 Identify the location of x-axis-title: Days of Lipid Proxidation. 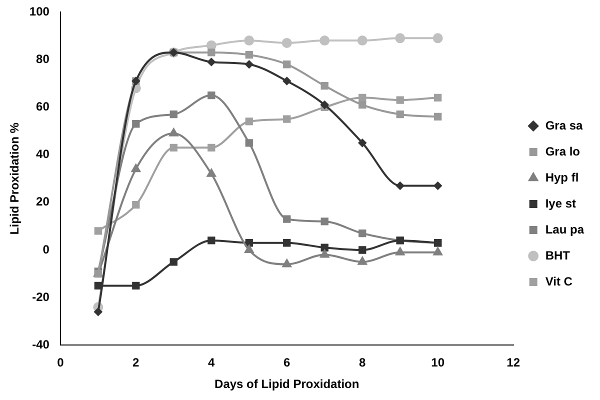
(287, 384).